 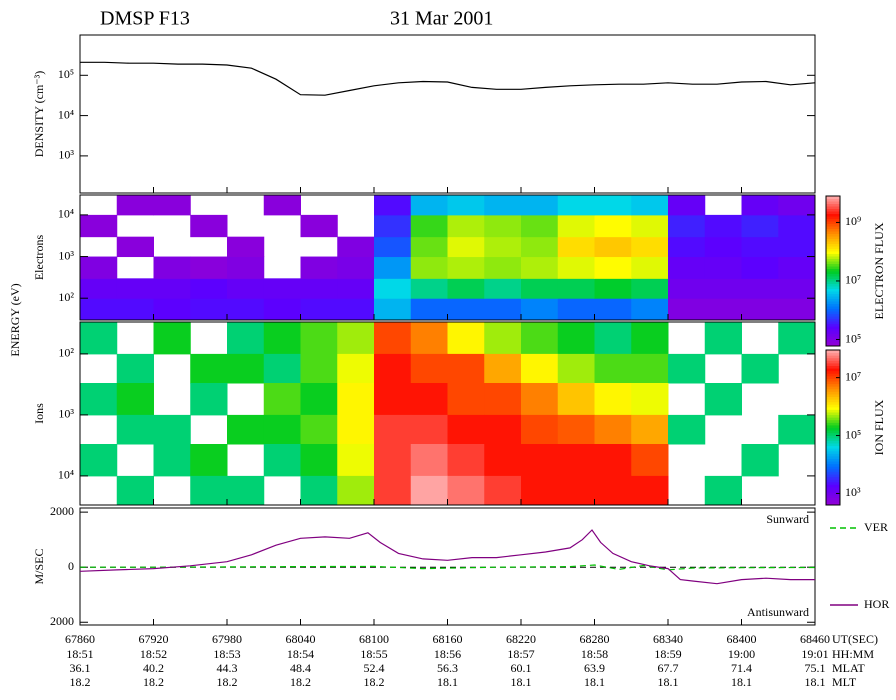 What do you see at coordinates (833, 427) in the screenshot?
I see `colorbar-frame` at bounding box center [833, 427].